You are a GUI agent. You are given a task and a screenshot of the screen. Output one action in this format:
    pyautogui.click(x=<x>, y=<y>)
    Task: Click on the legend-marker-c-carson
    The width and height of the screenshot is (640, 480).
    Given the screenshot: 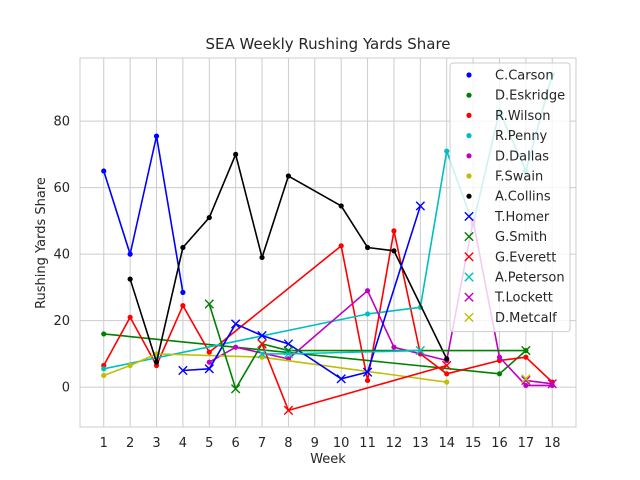 What is the action you would take?
    pyautogui.click(x=469, y=75)
    